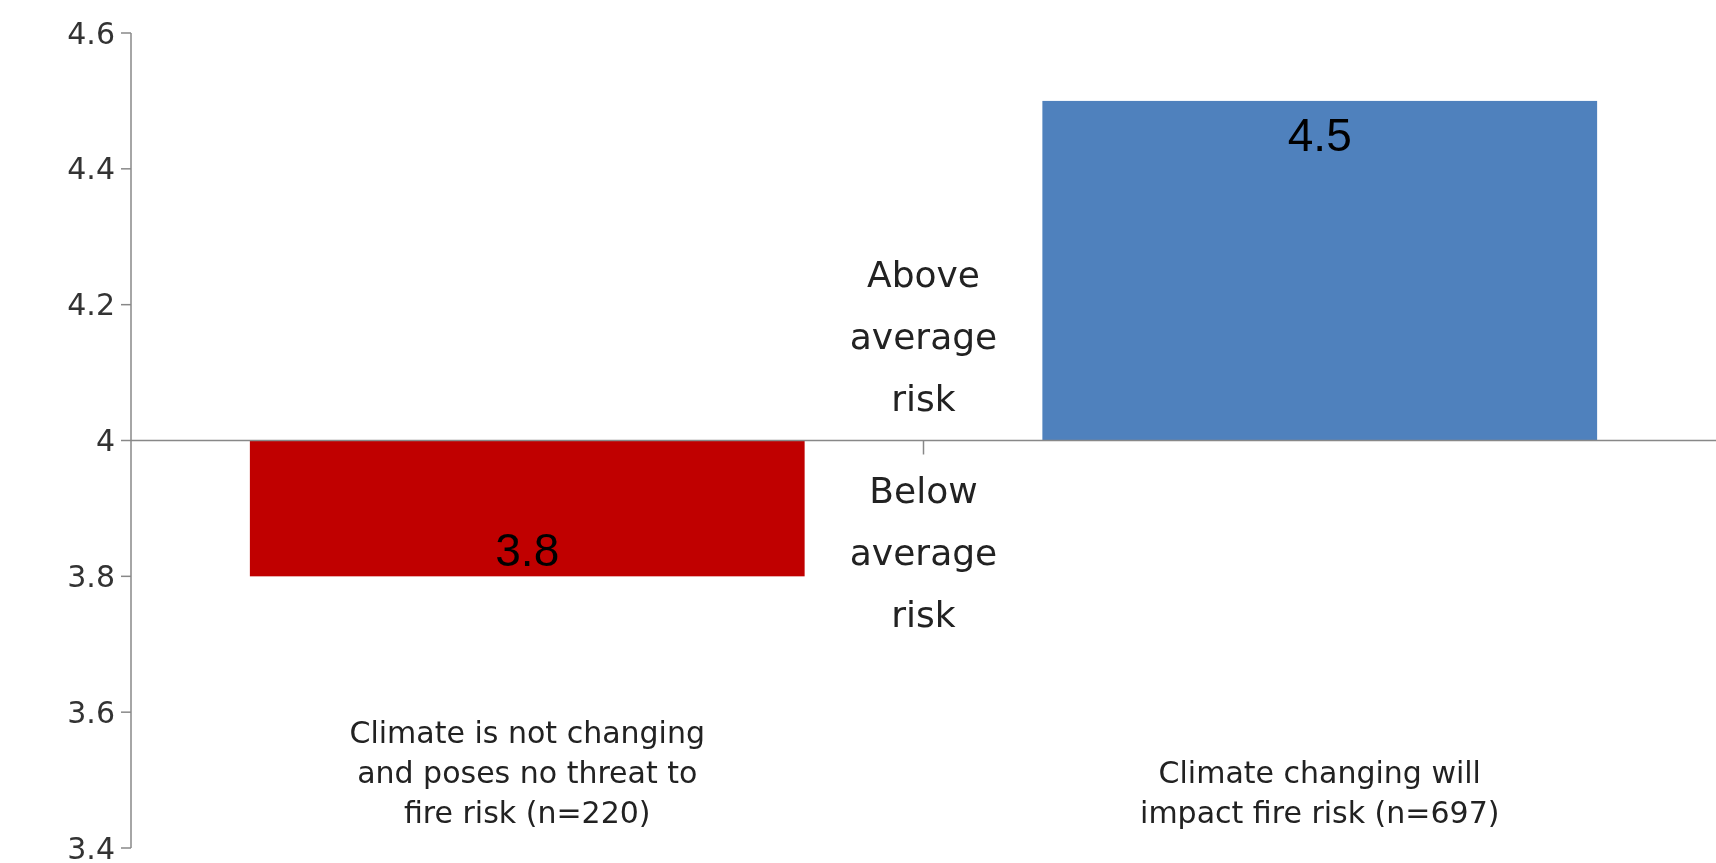  I want to click on data-label: 4.5, so click(1319, 134).